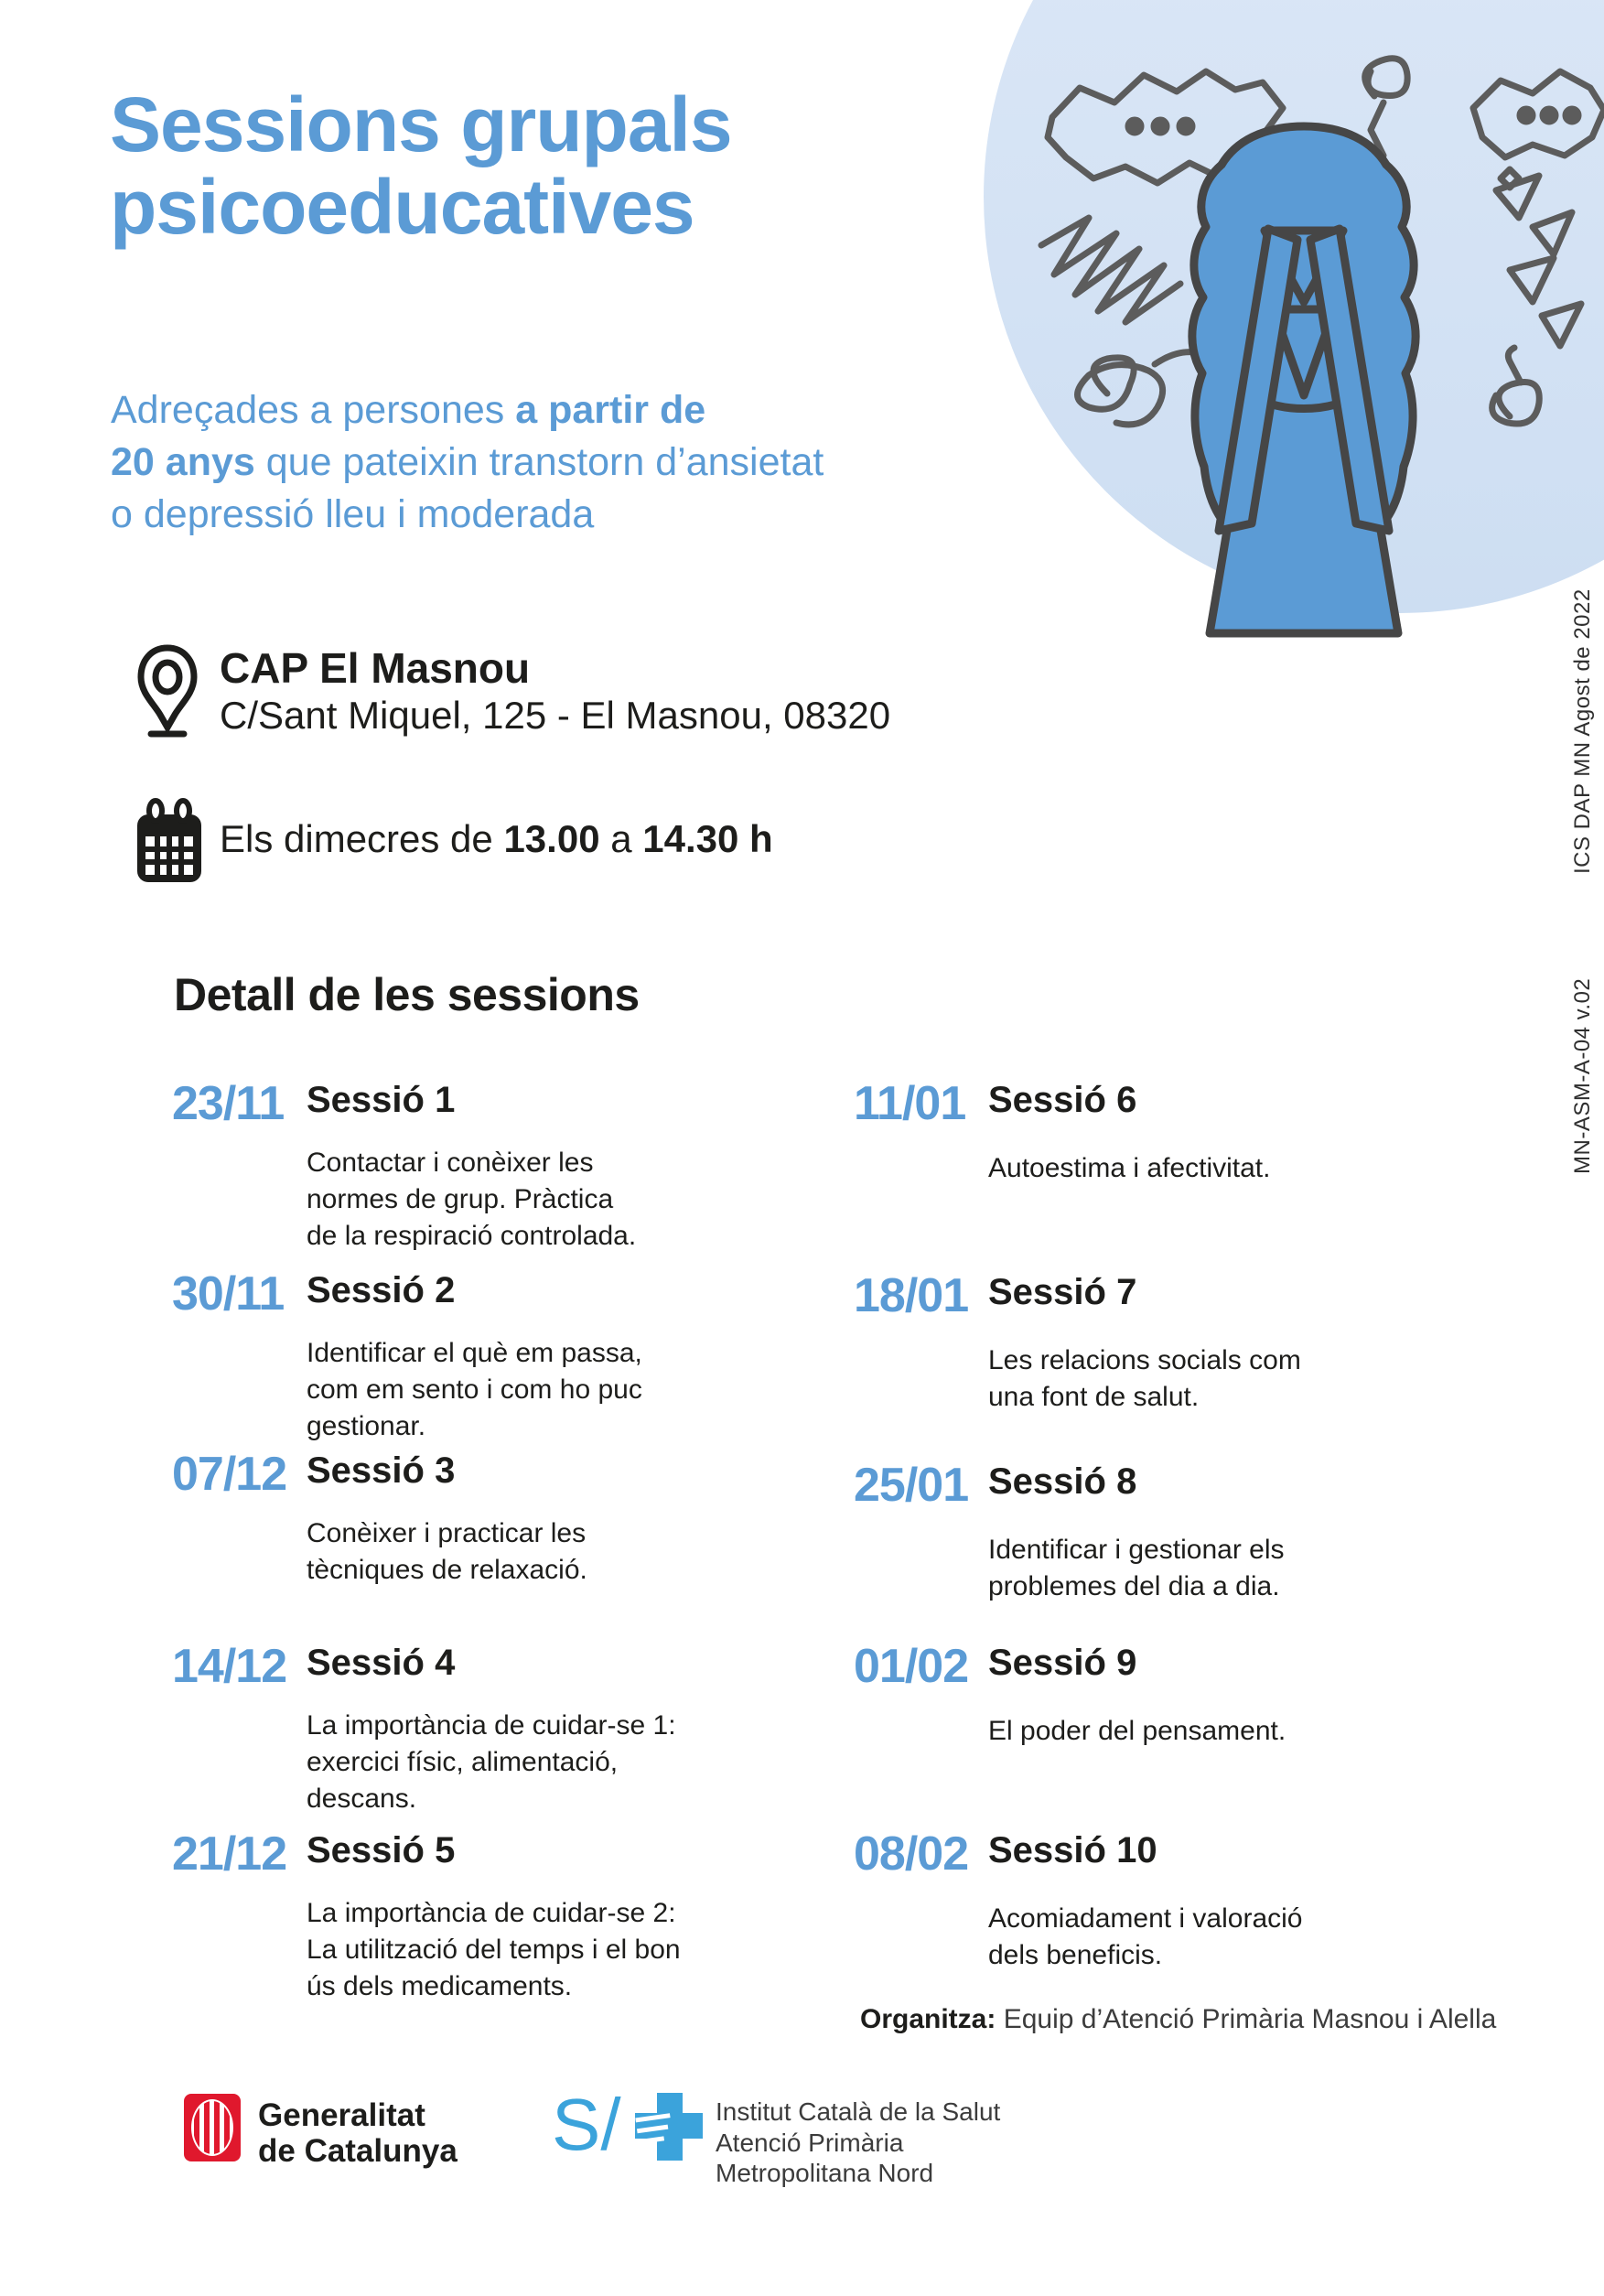 The height and width of the screenshot is (2296, 1604). I want to click on calendar-icon, so click(169, 841).